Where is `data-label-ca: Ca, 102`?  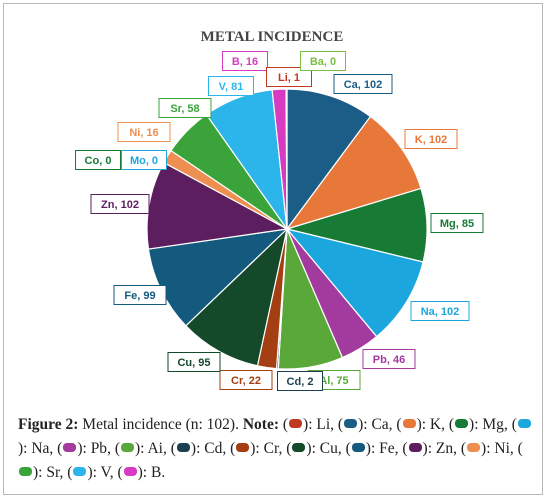 data-label-ca: Ca, 102 is located at coordinates (363, 84).